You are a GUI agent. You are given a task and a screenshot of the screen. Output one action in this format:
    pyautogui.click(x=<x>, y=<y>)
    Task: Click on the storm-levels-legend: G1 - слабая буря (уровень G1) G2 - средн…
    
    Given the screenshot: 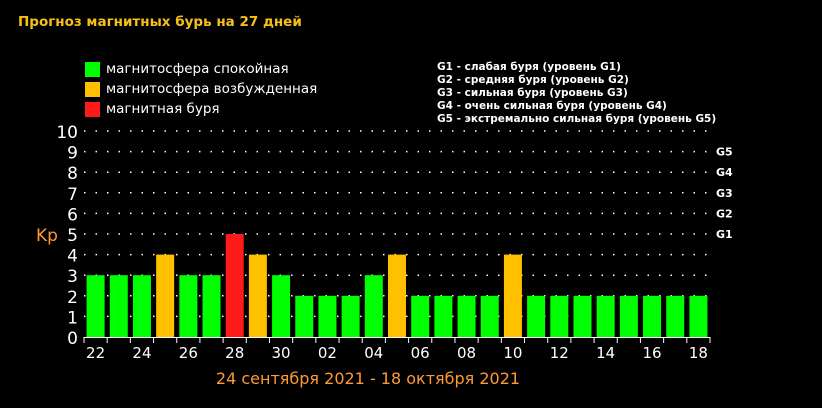 What is the action you would take?
    pyautogui.click(x=576, y=93)
    